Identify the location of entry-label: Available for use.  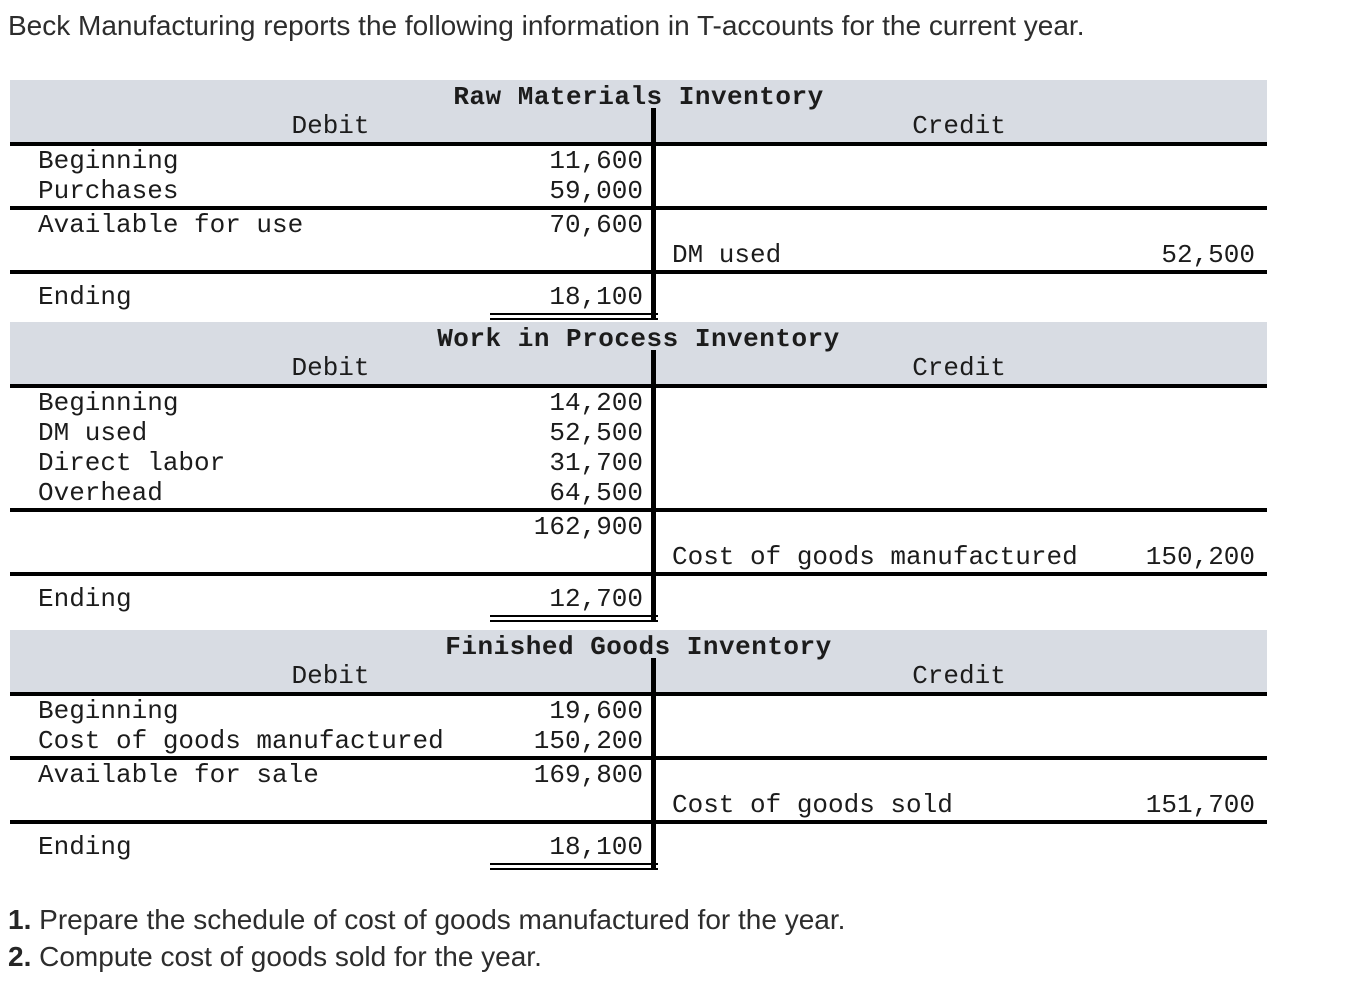
(171, 225).